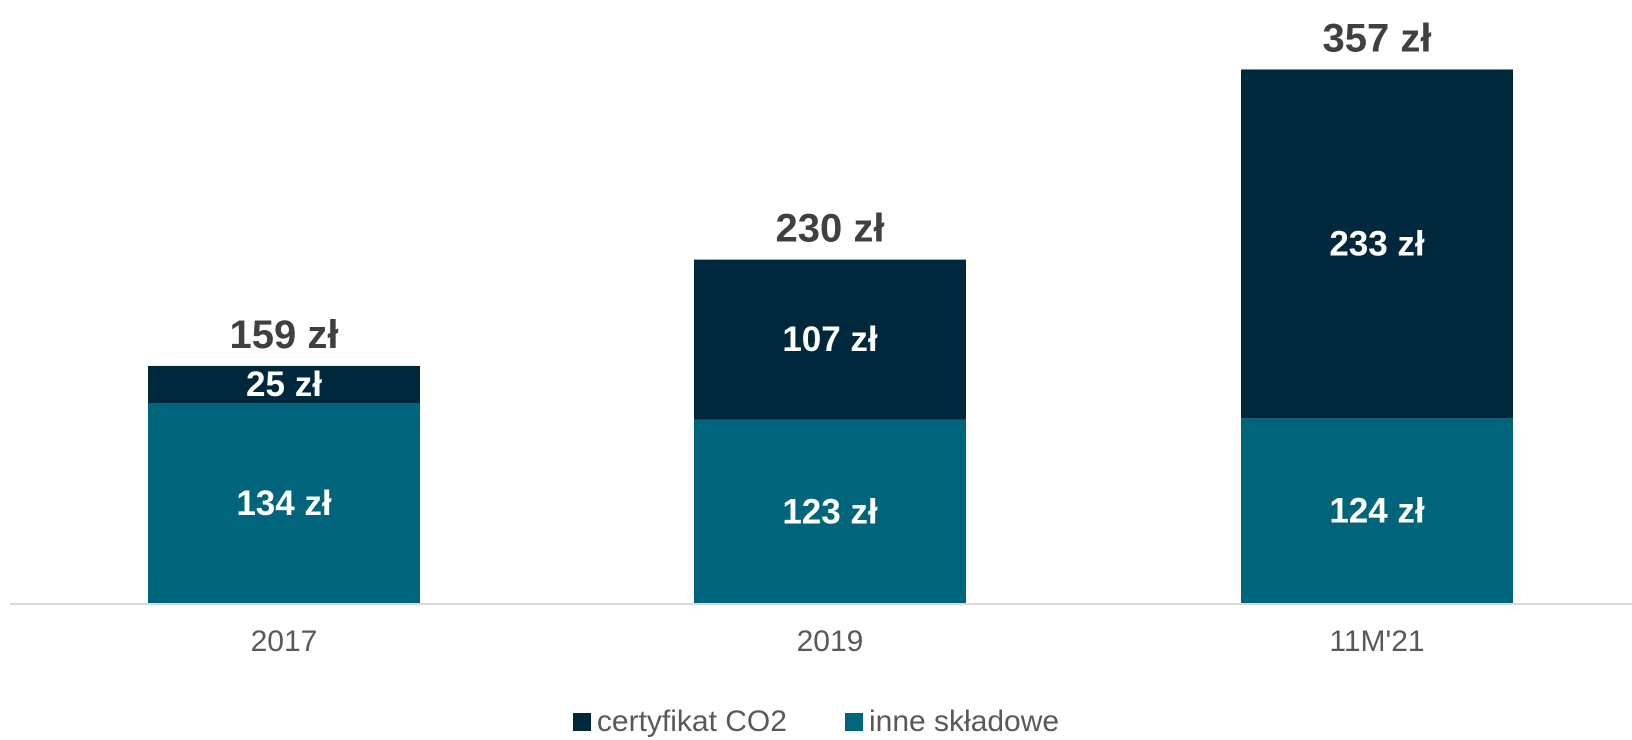 The image size is (1632, 740). What do you see at coordinates (1376, 641) in the screenshot?
I see `x-tick-label-11m-21: 11M'21` at bounding box center [1376, 641].